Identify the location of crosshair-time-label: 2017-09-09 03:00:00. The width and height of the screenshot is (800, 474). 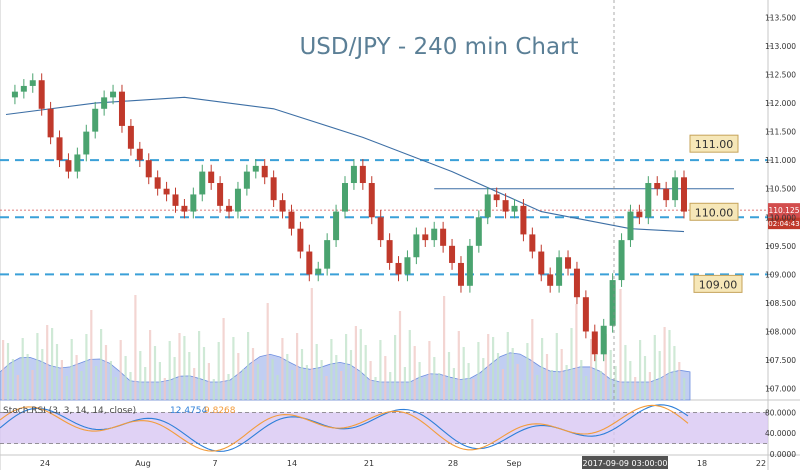
(625, 463).